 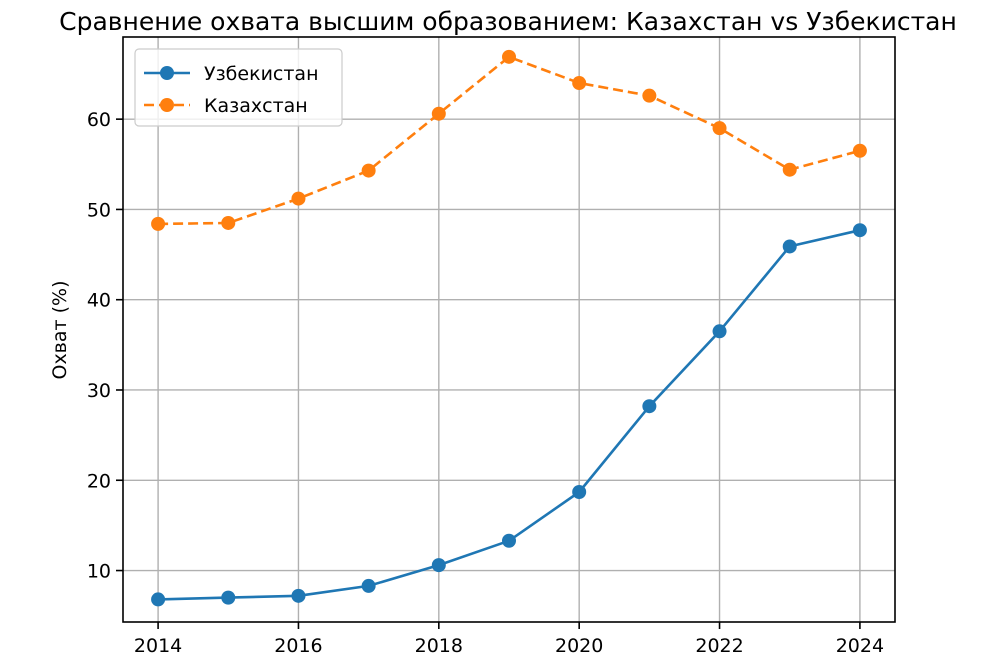 What do you see at coordinates (60, 329) in the screenshot?
I see `y-axis-label: Охват (%)` at bounding box center [60, 329].